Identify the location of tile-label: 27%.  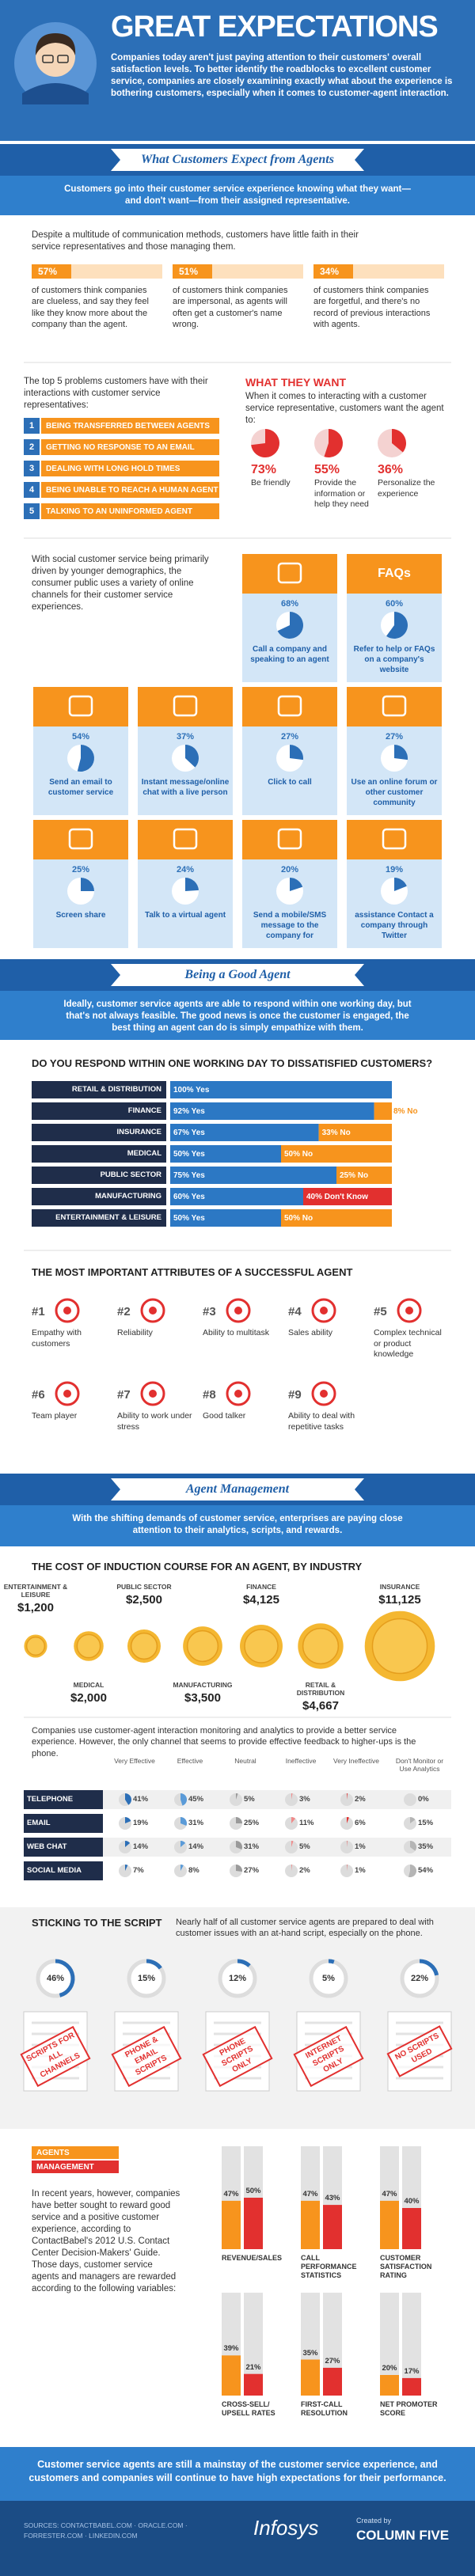
(394, 737).